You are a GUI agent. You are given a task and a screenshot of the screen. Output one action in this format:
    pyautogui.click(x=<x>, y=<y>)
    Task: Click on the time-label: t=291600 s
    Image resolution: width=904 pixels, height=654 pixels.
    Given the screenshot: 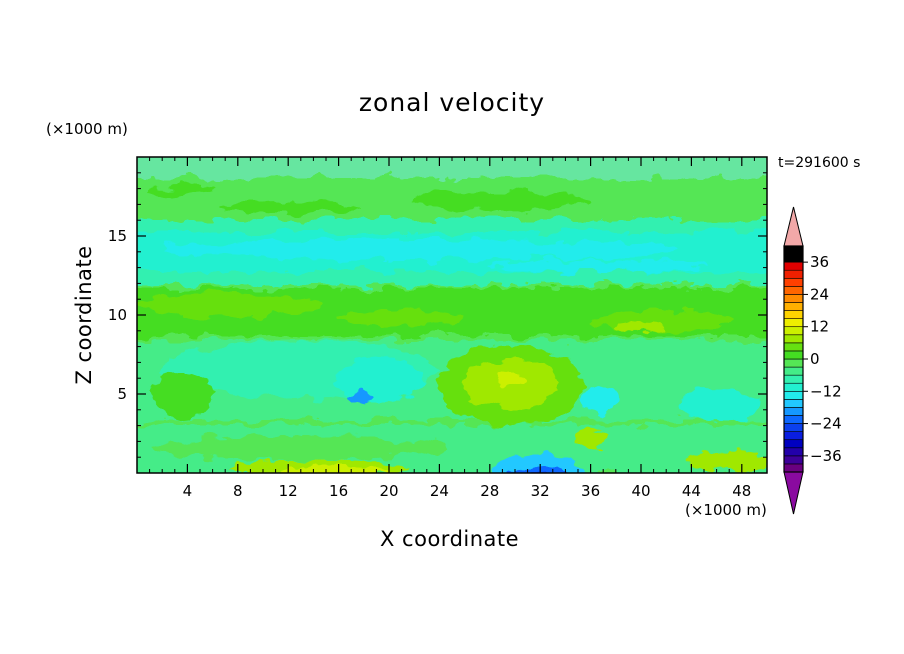 What is the action you would take?
    pyautogui.click(x=819, y=163)
    